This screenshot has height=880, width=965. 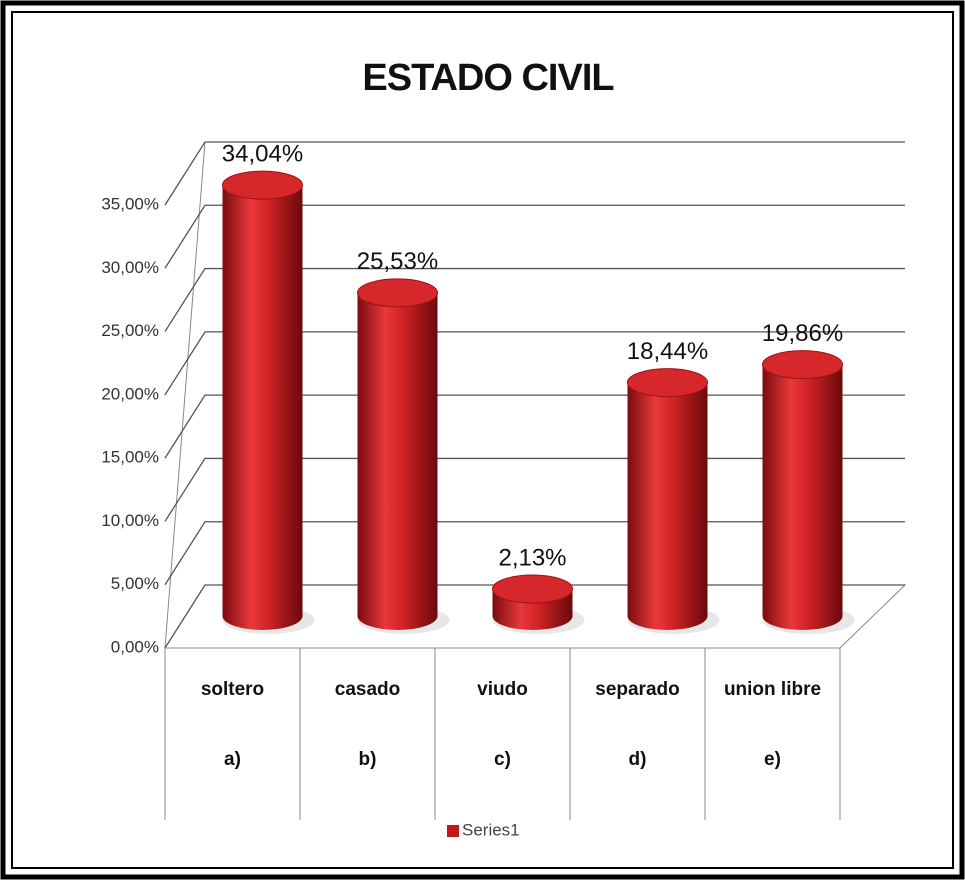 What do you see at coordinates (262, 153) in the screenshot?
I see `data-label: 34,04%` at bounding box center [262, 153].